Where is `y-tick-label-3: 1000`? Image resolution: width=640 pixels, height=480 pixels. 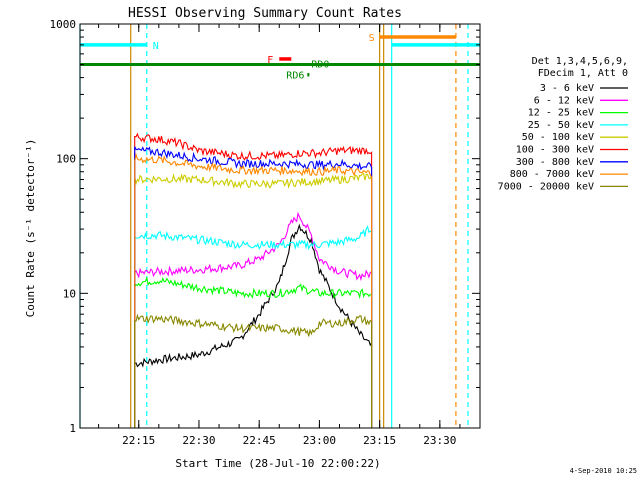 y-tick-label-3: 1000 is located at coordinates (63, 24).